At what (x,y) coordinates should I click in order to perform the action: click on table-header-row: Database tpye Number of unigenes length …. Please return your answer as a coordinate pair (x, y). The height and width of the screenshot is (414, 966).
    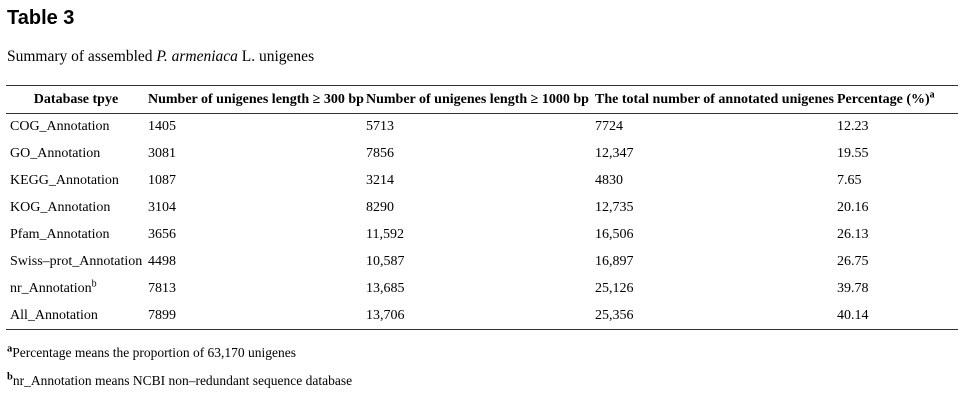
    Looking at the image, I should click on (482, 99).